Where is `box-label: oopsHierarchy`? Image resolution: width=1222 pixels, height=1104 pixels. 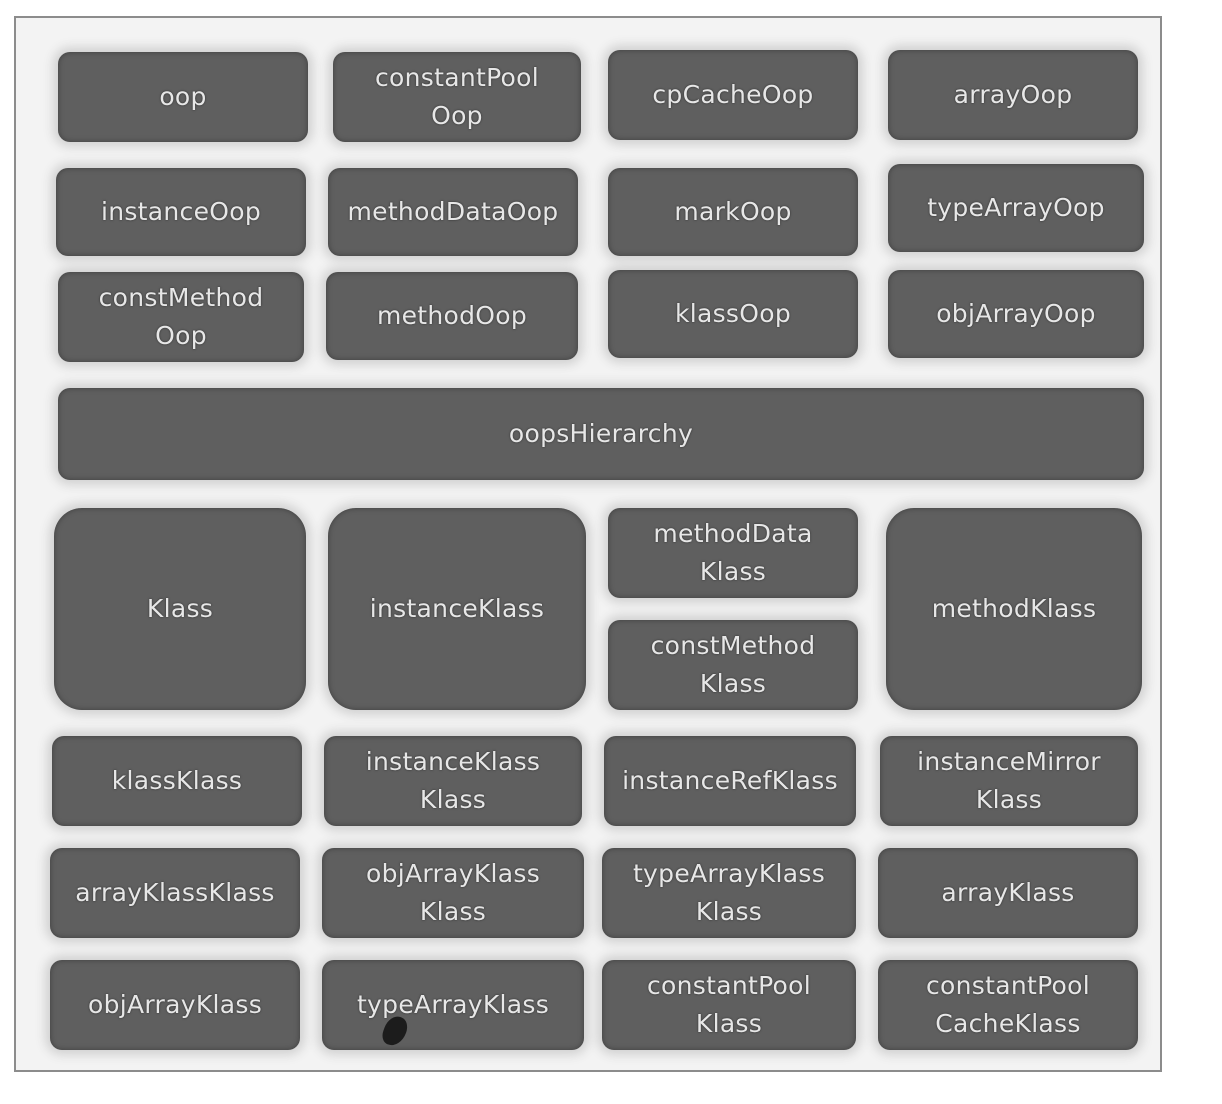
box-label: oopsHierarchy is located at coordinates (601, 433).